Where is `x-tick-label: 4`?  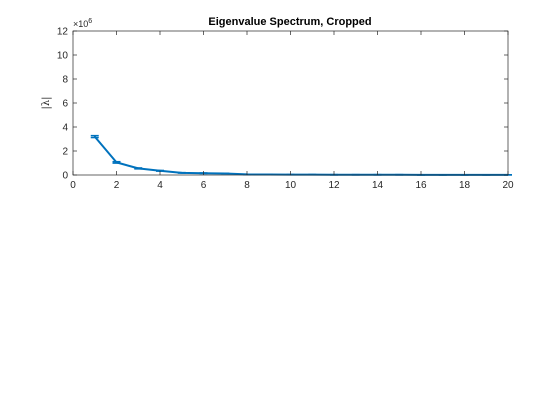 x-tick-label: 4 is located at coordinates (160, 185).